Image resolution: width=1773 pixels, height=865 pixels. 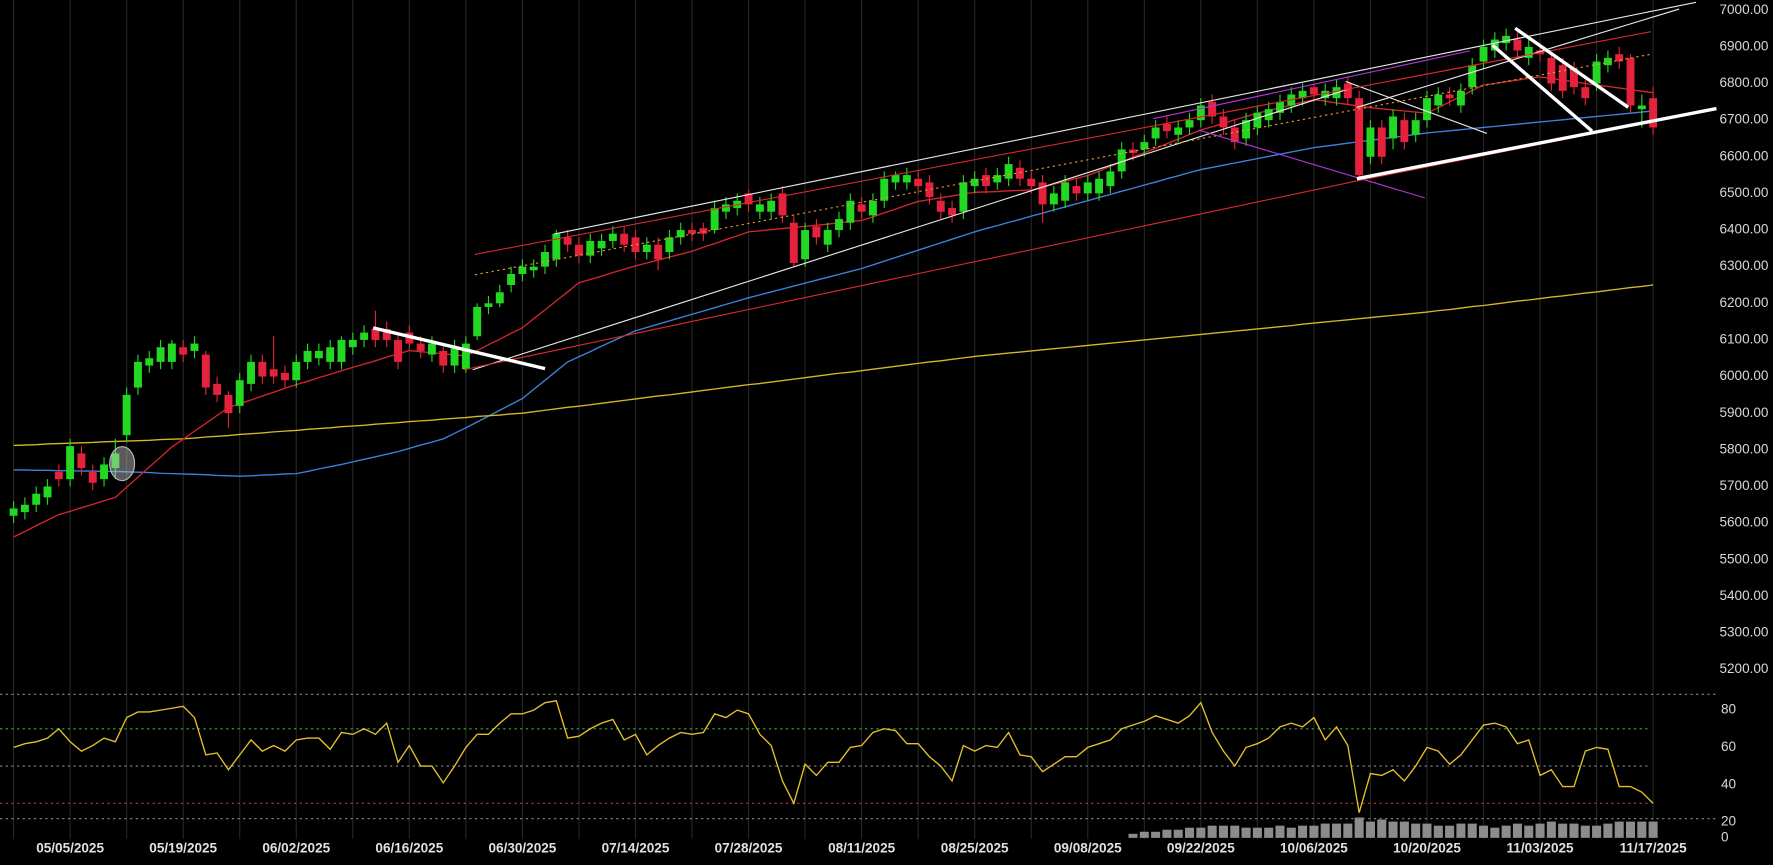 I want to click on trend-line-bold, so click(x=459, y=348).